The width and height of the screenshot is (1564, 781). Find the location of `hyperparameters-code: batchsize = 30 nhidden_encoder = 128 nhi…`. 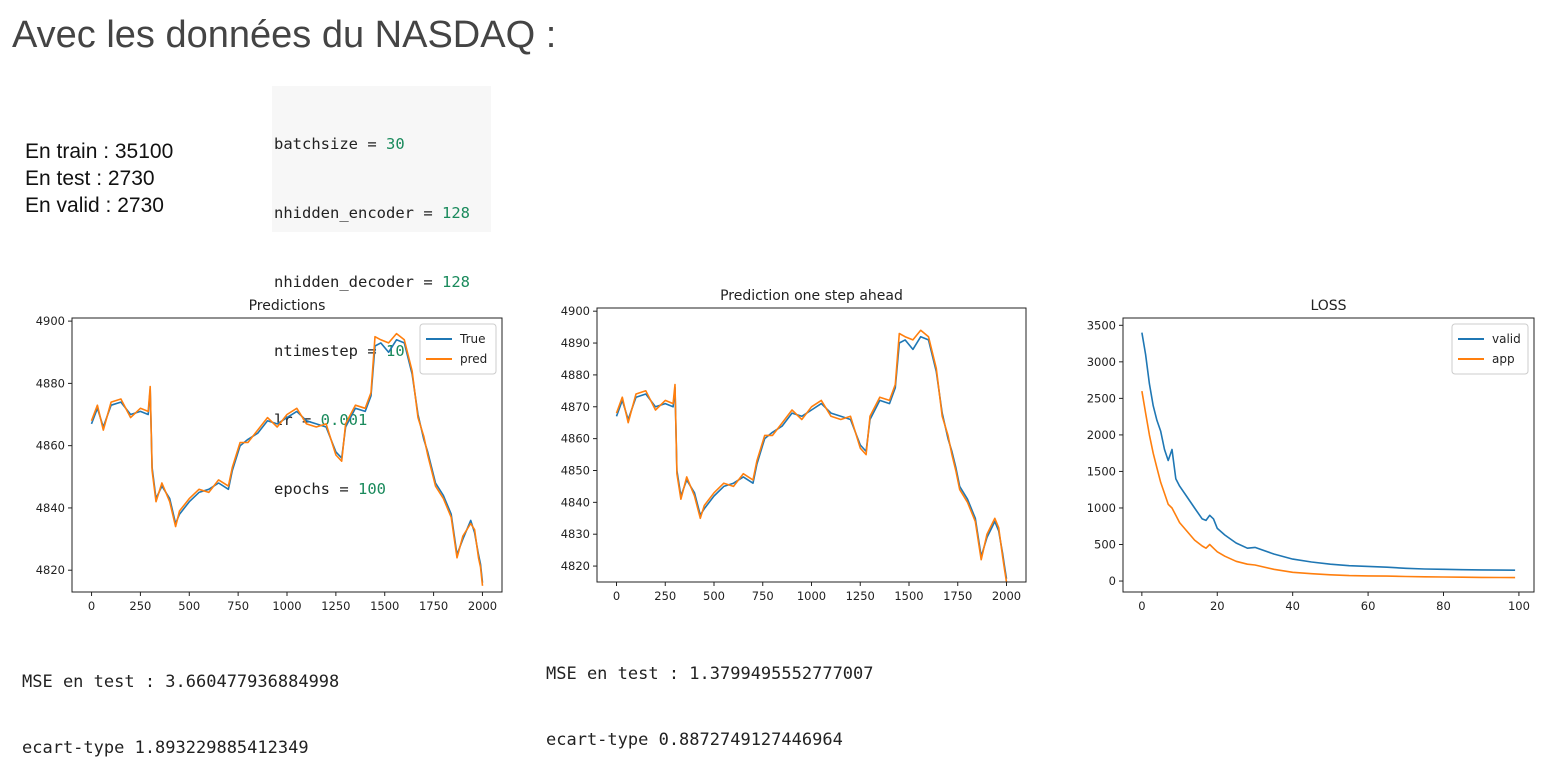

hyperparameters-code: batchsize = 30 nhidden_encoder = 128 nhi… is located at coordinates (381, 292).